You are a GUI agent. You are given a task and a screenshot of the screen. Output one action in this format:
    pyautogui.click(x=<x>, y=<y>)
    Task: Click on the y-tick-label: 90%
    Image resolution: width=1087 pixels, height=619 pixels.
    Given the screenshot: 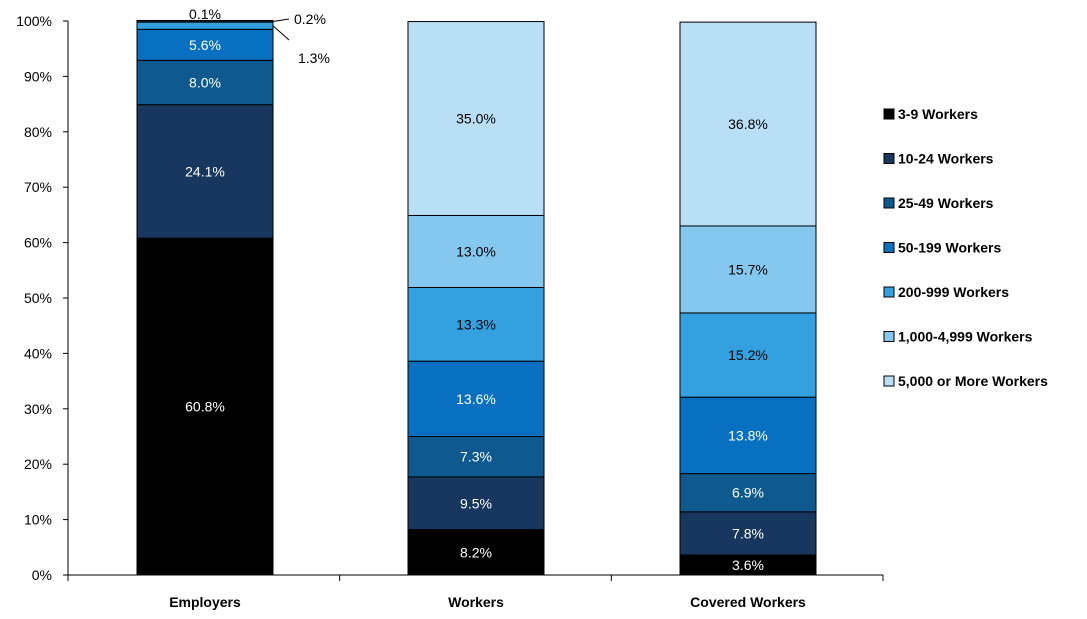 What is the action you would take?
    pyautogui.click(x=38, y=76)
    